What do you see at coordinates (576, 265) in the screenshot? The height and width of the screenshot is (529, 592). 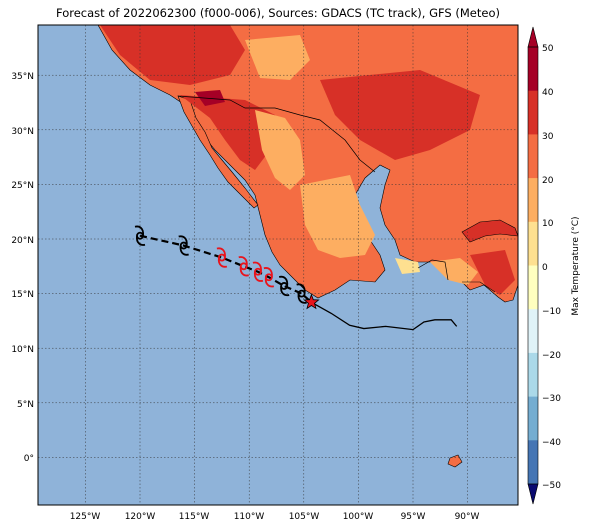 I see `colorbar-label: Max Temperature (°C)` at bounding box center [576, 265].